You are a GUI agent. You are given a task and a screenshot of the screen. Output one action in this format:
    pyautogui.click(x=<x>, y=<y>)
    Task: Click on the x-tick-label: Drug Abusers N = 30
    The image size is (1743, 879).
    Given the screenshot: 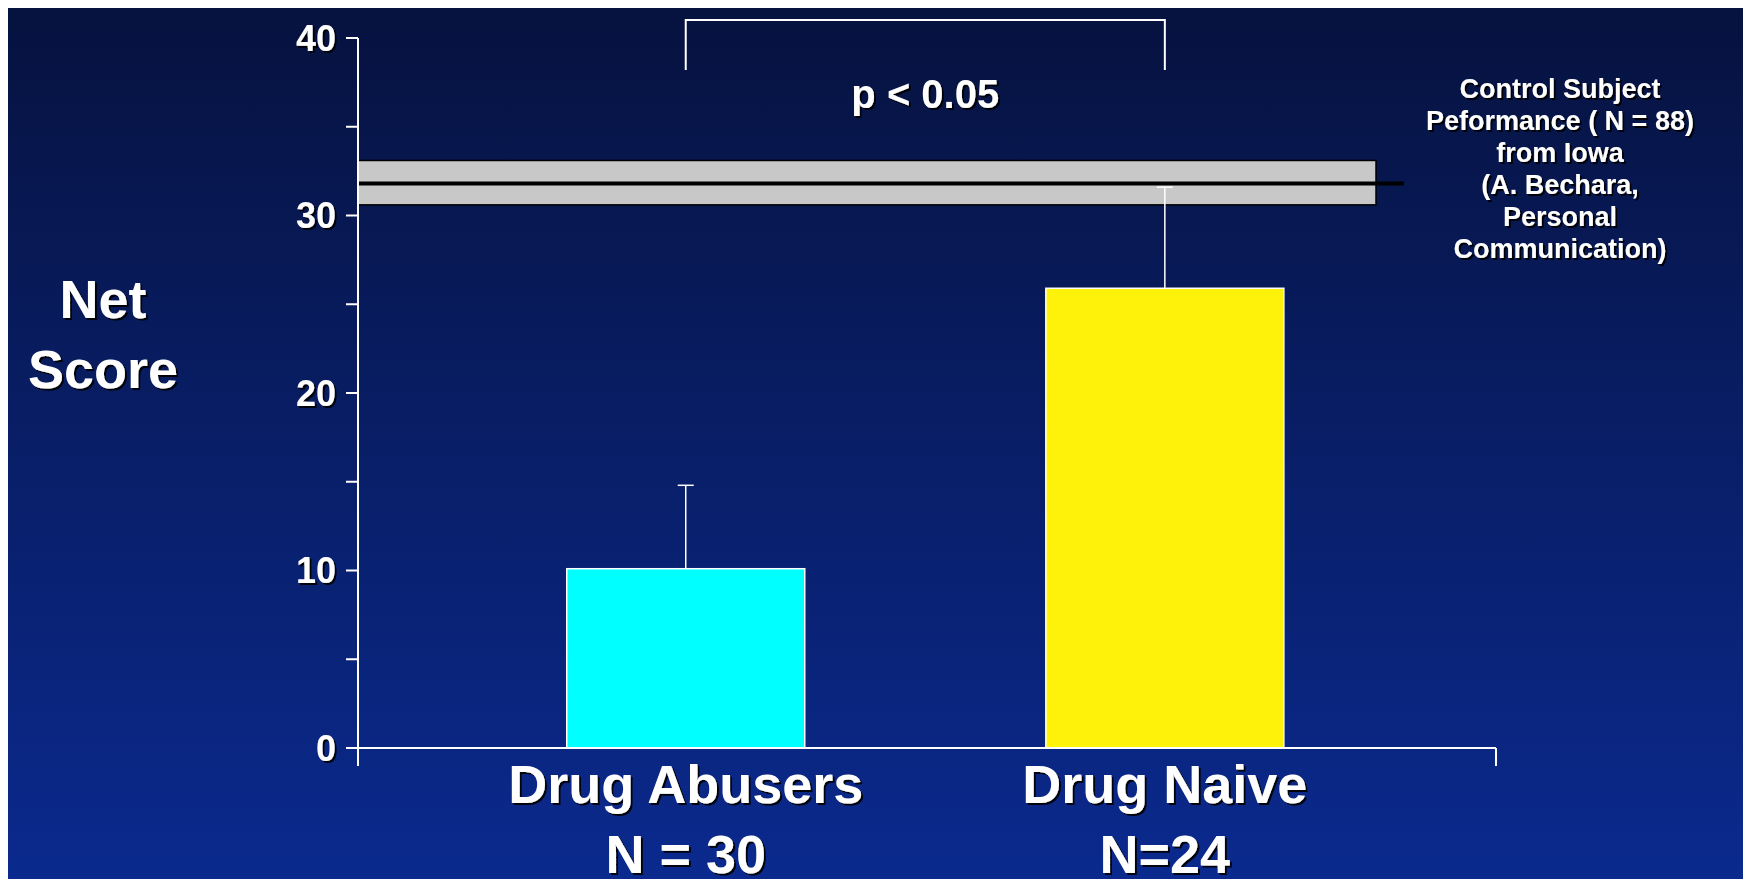 What is the action you would take?
    pyautogui.click(x=686, y=816)
    